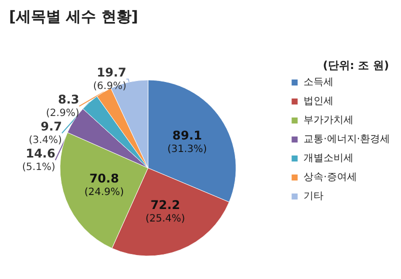 This screenshot has height=279, width=401. What do you see at coordinates (319, 101) in the screenshot?
I see `legend-label: 법인세` at bounding box center [319, 101].